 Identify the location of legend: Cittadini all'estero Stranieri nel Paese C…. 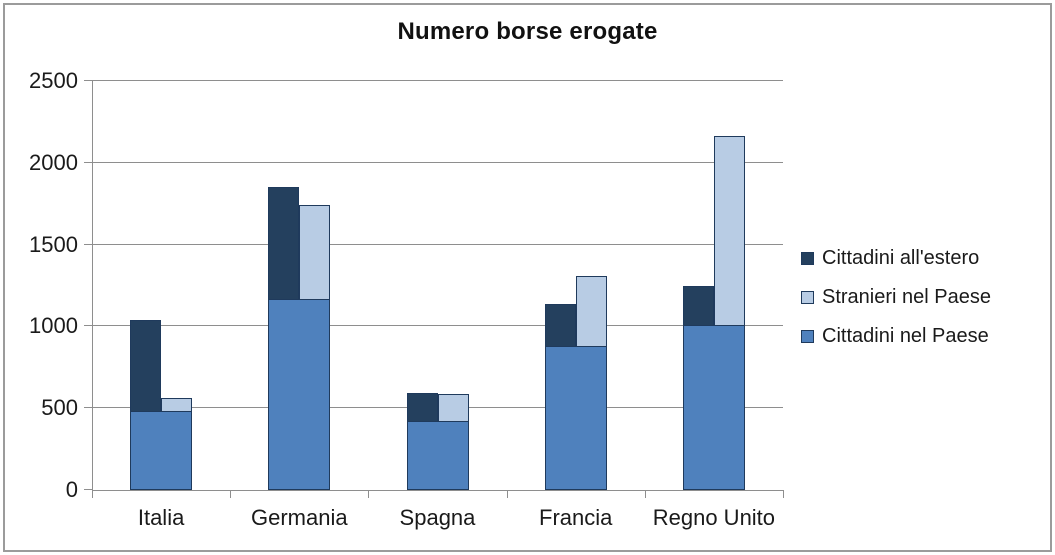
(896, 297).